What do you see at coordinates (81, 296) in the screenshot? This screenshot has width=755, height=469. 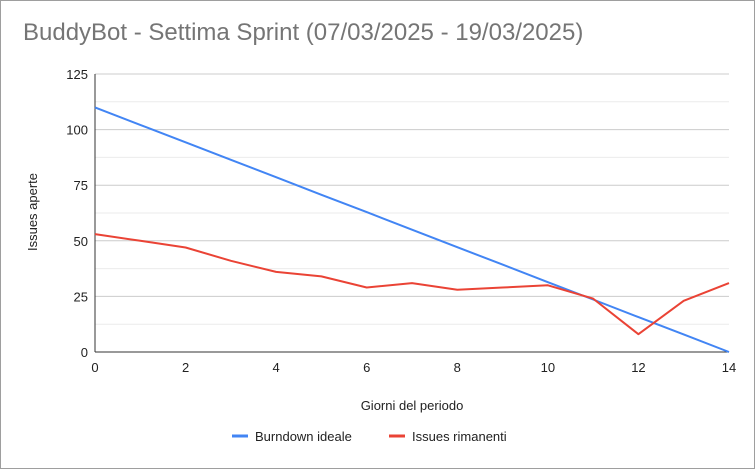 I see `y-tick-label: 25` at bounding box center [81, 296].